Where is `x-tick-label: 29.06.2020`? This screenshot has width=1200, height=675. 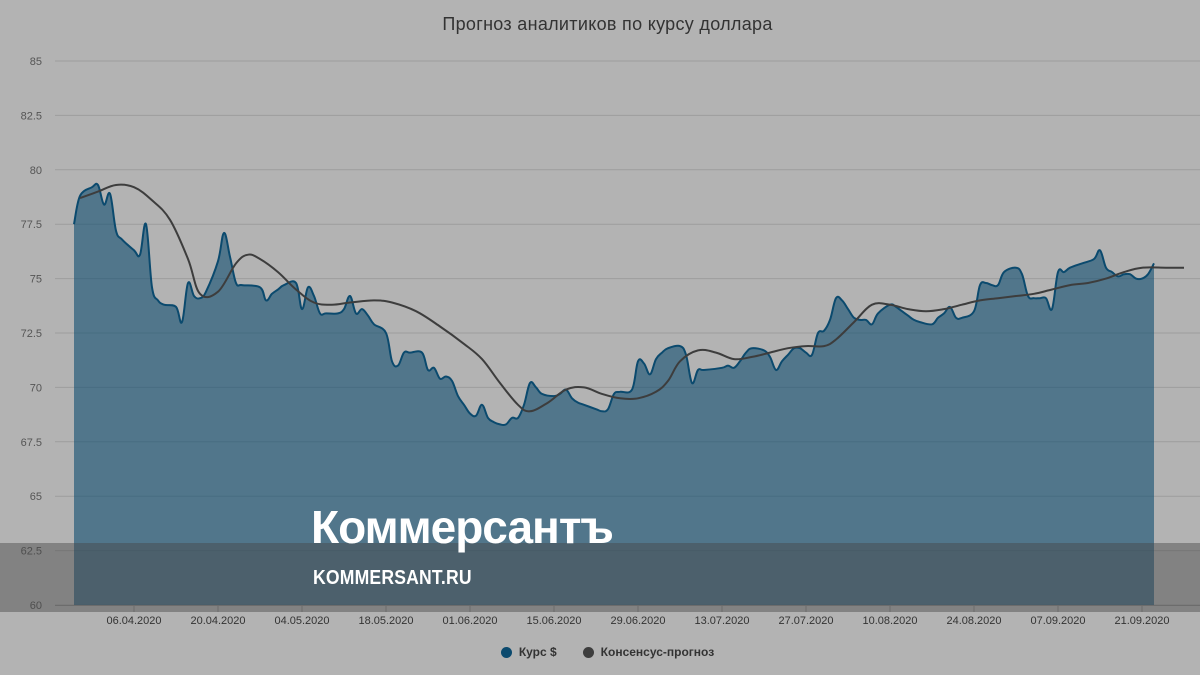
x-tick-label: 29.06.2020 is located at coordinates (637, 621).